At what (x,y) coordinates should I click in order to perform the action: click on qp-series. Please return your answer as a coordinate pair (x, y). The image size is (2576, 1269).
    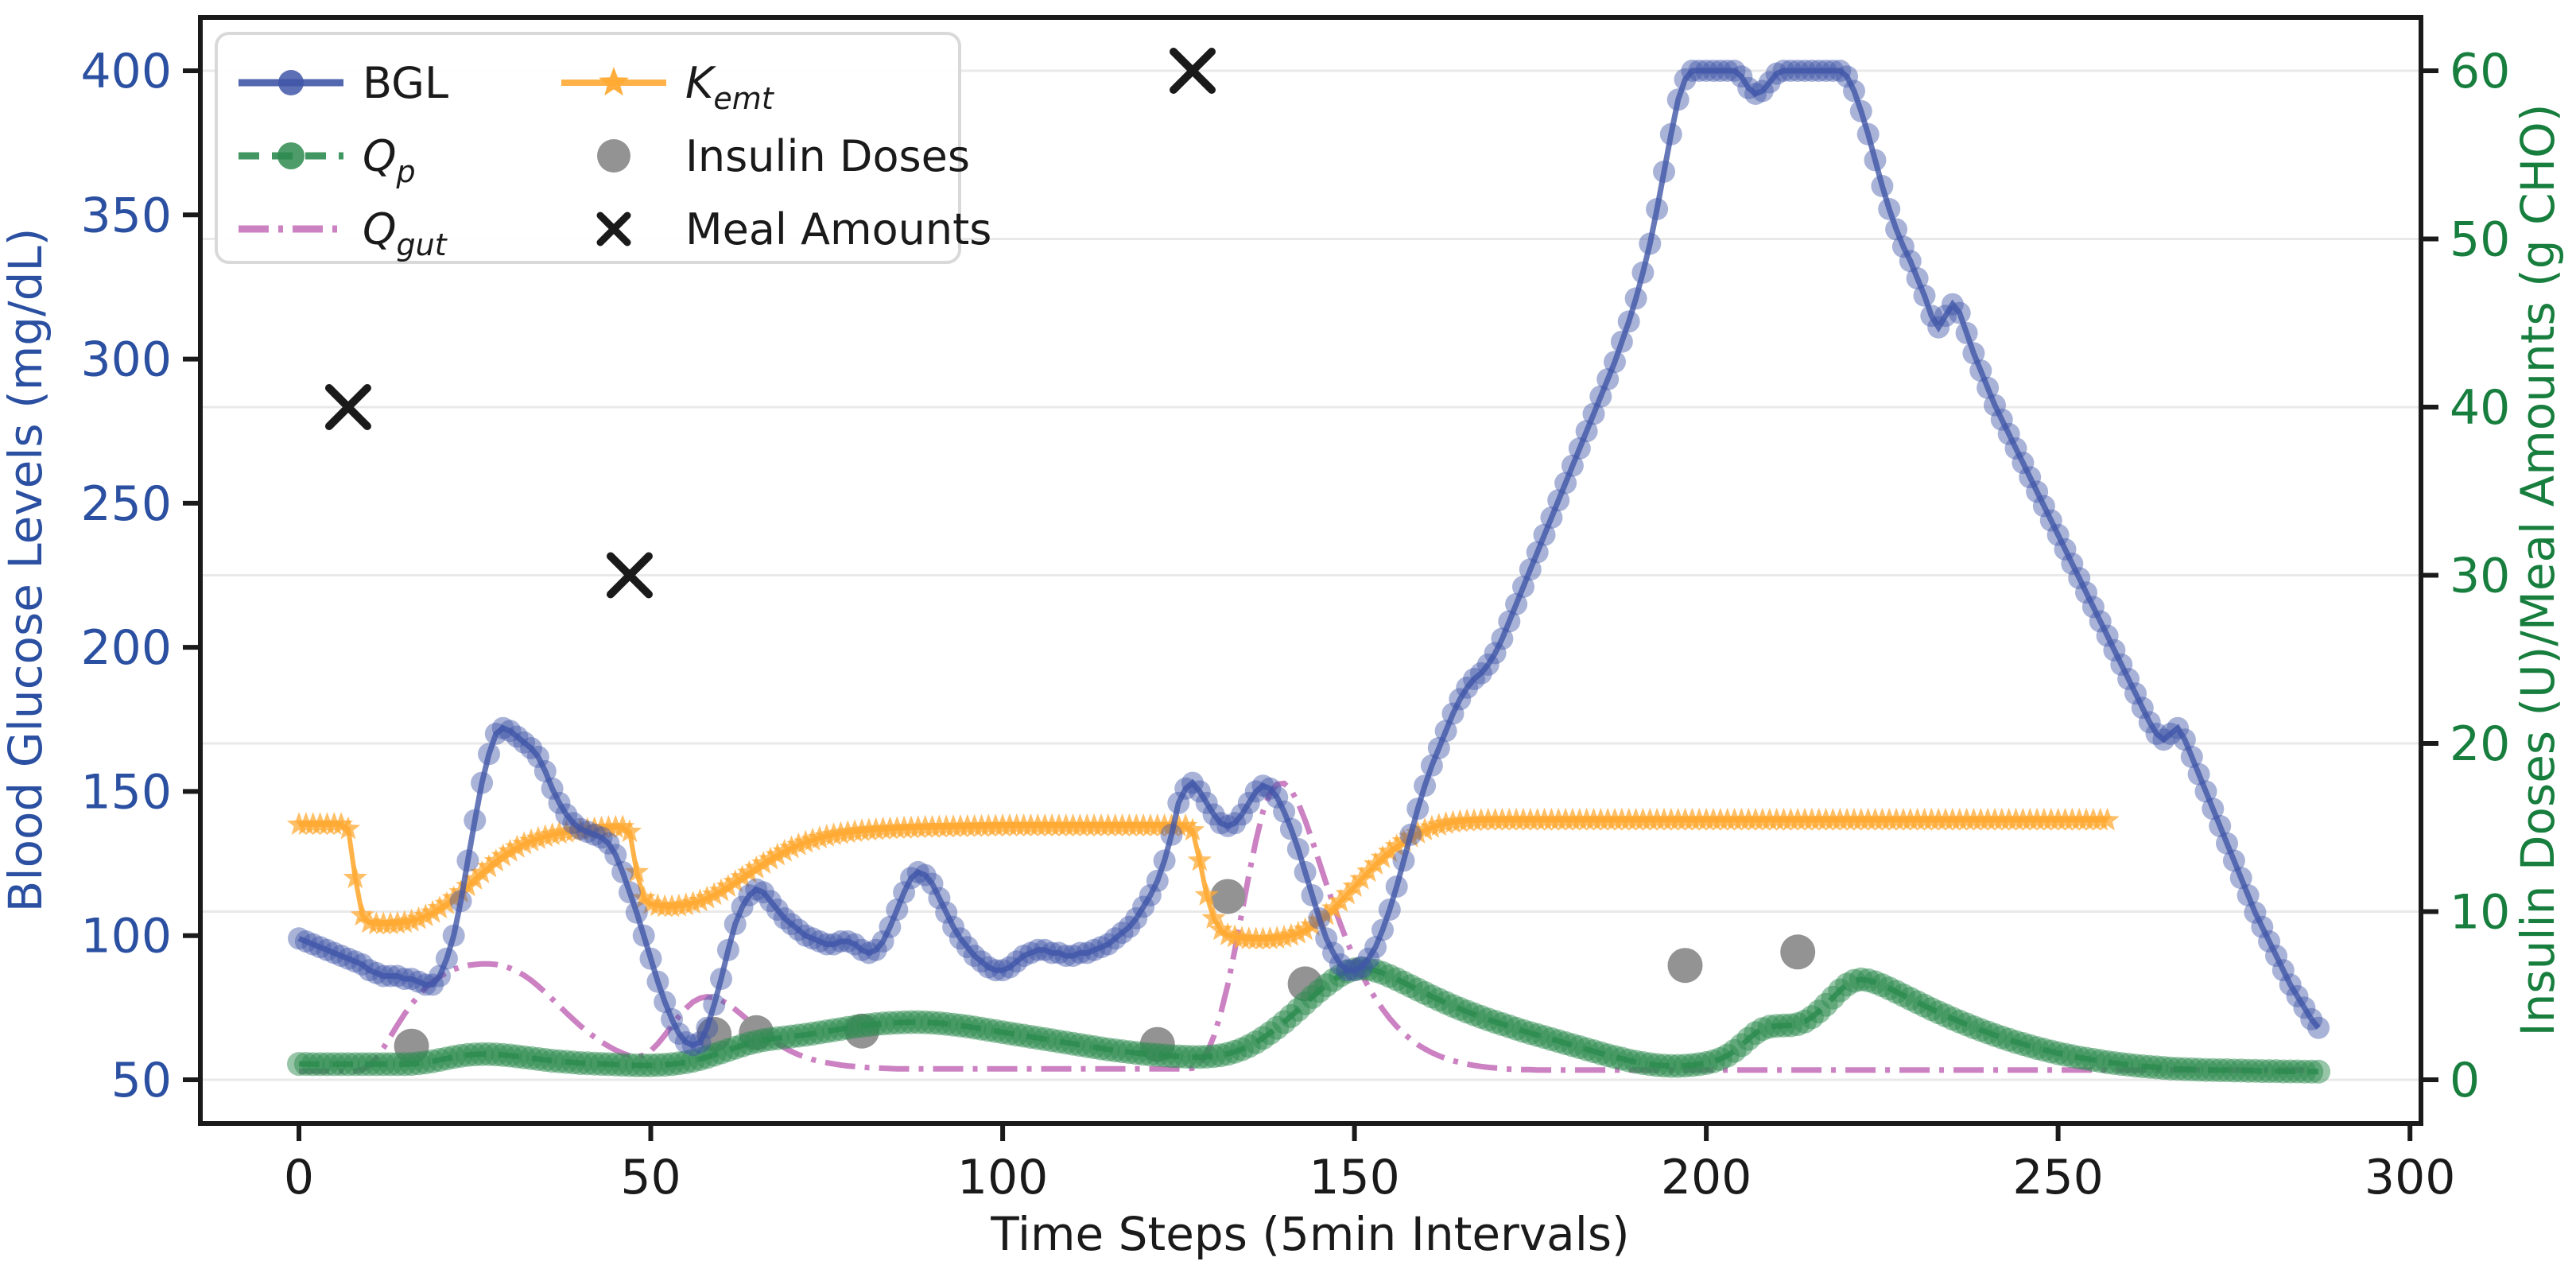
    Looking at the image, I should click on (1309, 1021).